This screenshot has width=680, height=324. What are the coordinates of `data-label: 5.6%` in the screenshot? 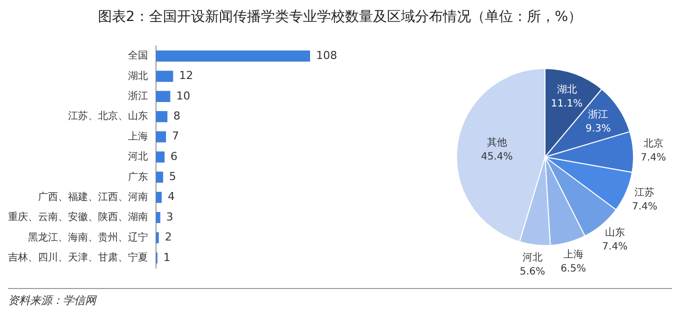 It's located at (533, 272).